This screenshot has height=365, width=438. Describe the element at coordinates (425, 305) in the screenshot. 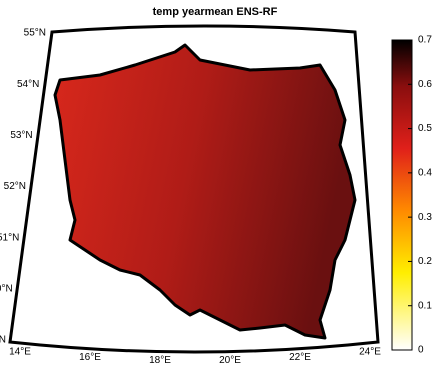

I see `colorbar-tick-label: 0.1` at that location.